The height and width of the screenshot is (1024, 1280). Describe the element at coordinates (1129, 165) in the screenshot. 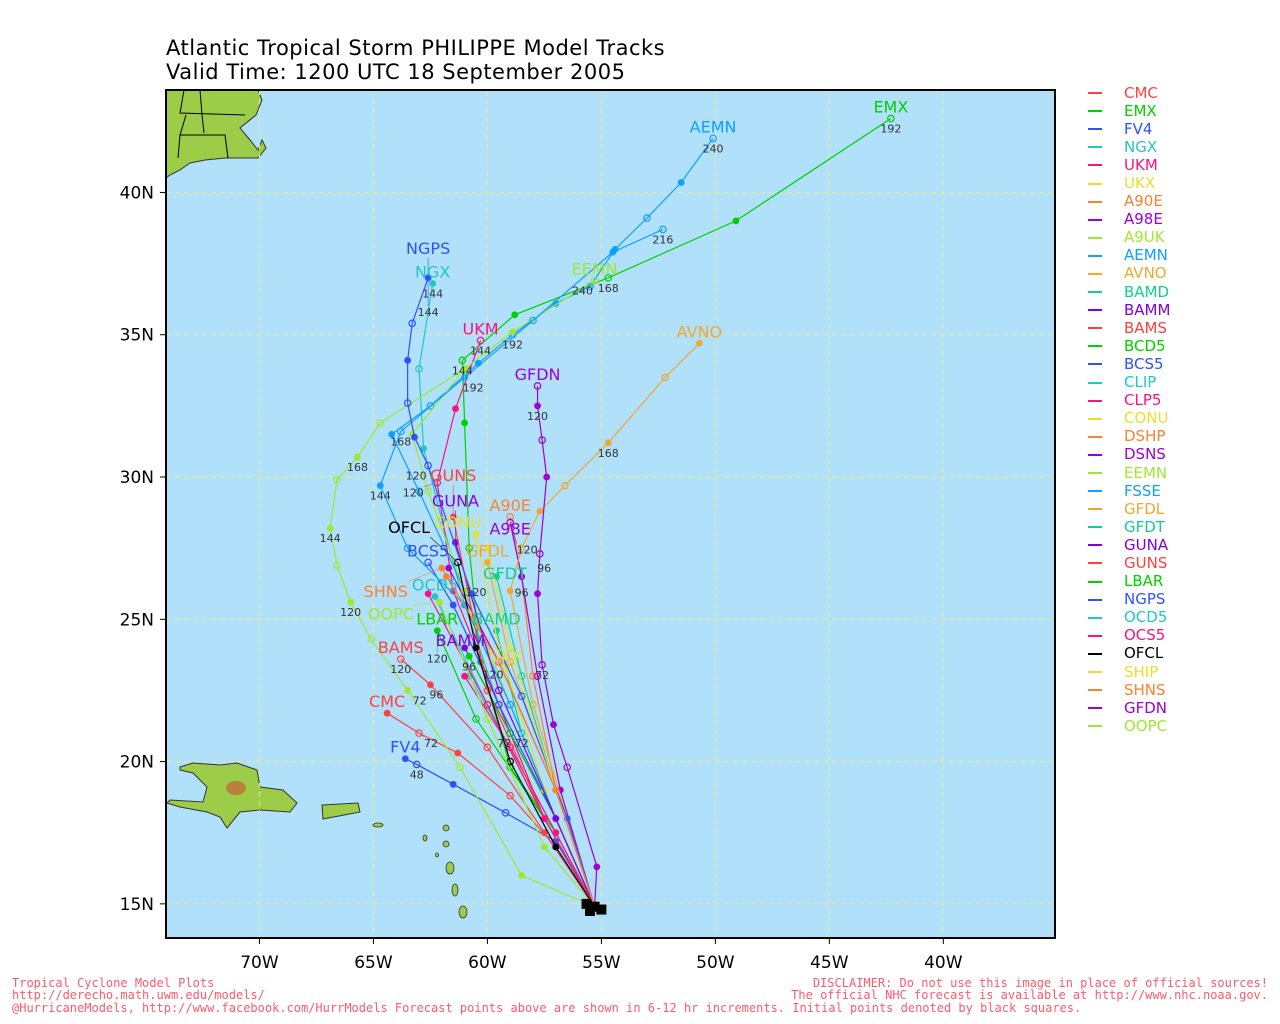

I see `legend-item-ukm: UKM` at that location.